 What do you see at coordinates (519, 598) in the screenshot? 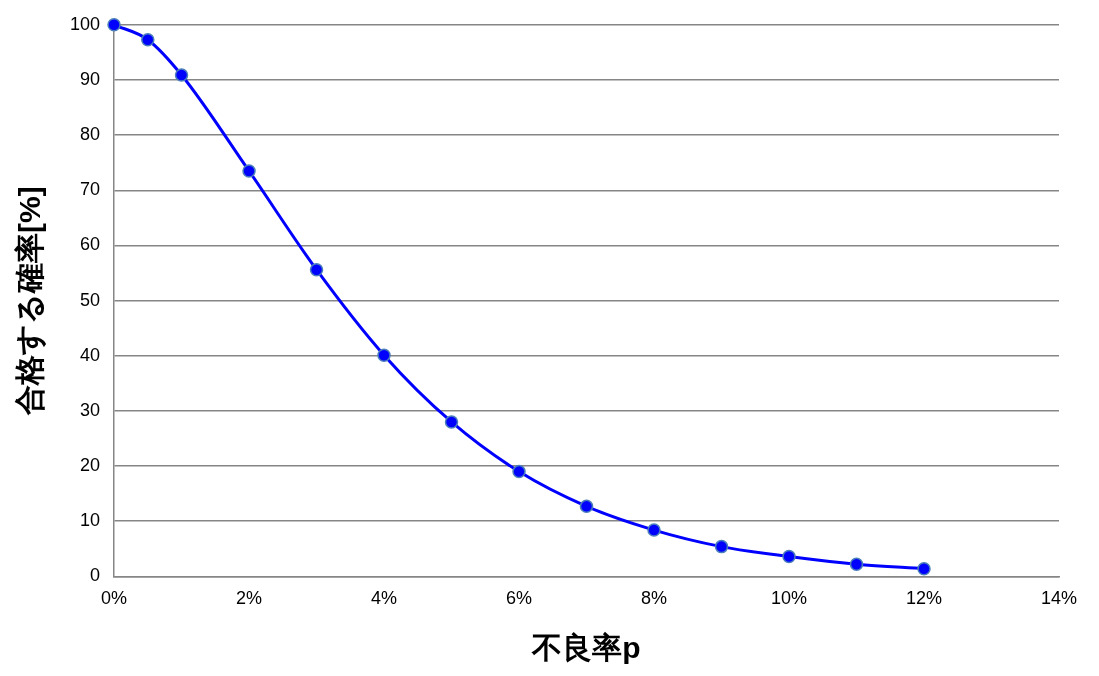
I see `x-tick-label: 6%` at bounding box center [519, 598].